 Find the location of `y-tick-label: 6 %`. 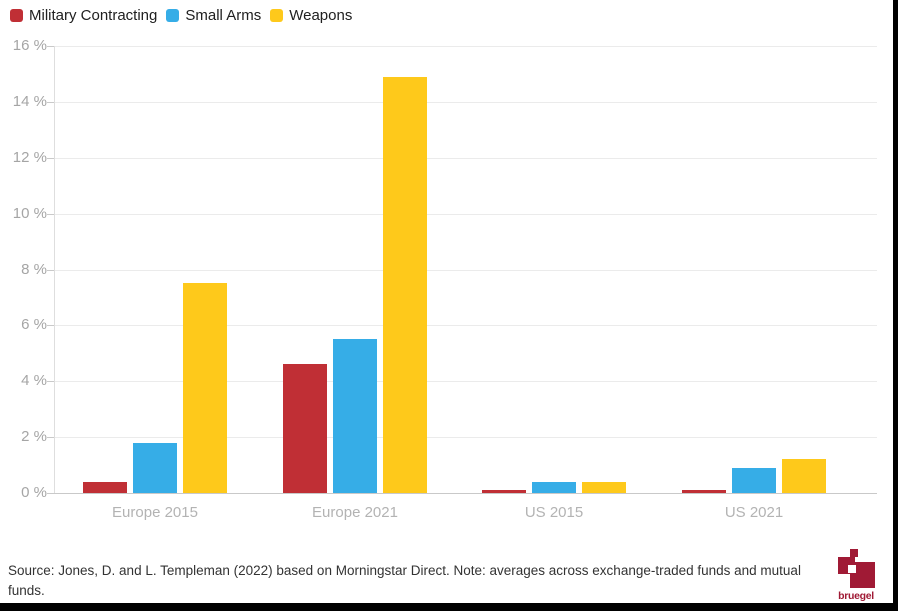

y-tick-label: 6 % is located at coordinates (34, 324).